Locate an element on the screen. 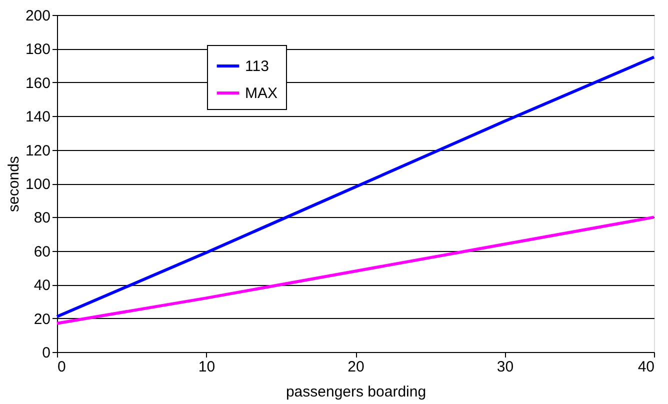  y-tick-label: 140 is located at coordinates (37, 117).